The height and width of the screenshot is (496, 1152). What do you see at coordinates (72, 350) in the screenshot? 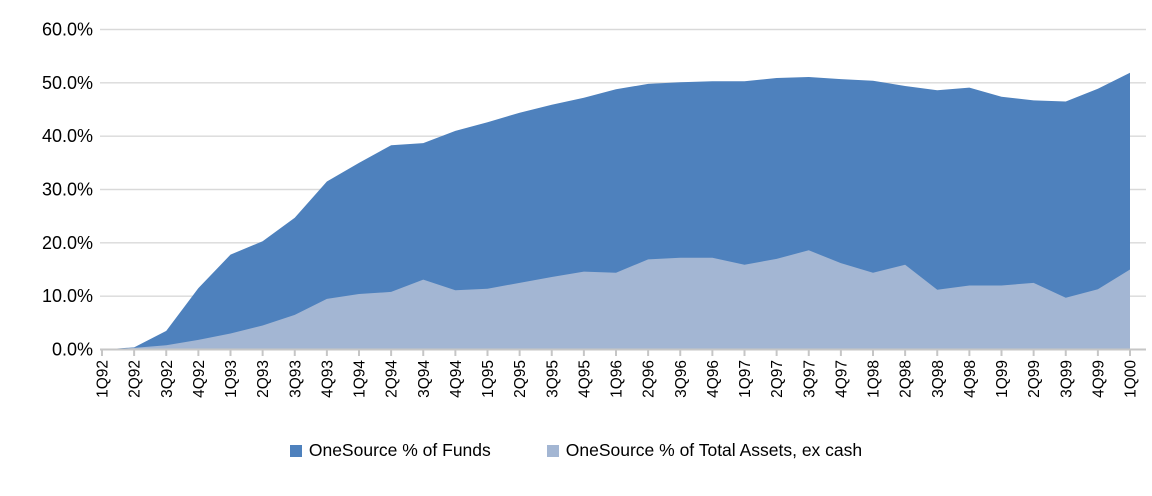
I see `y-tick-label: 0.0%` at bounding box center [72, 350].